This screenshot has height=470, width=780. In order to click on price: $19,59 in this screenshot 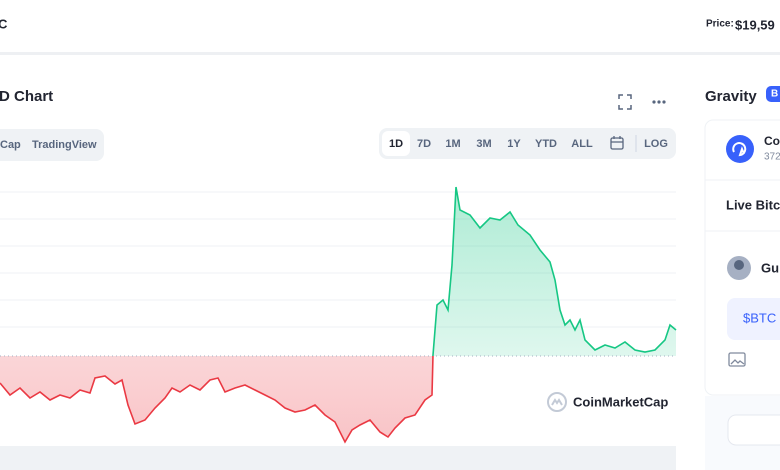, I will do `click(755, 24)`.